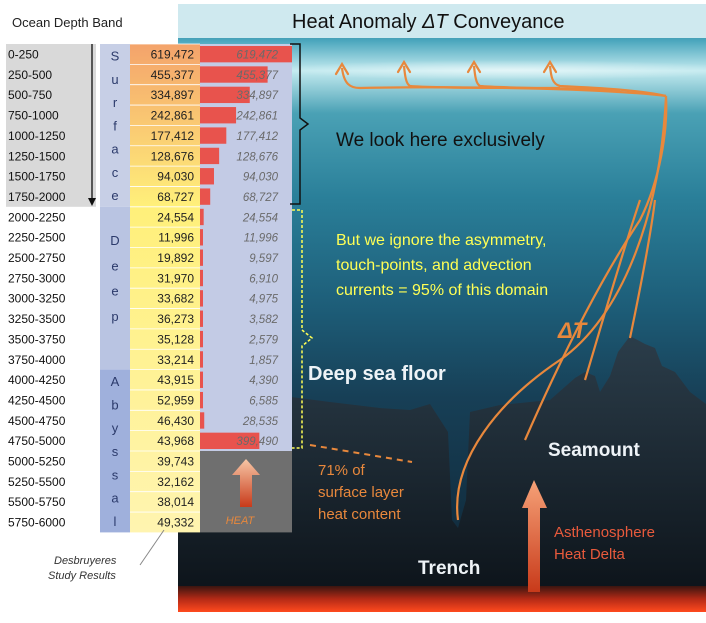 The height and width of the screenshot is (623, 706). I want to click on heat-arrow, so click(246, 483).